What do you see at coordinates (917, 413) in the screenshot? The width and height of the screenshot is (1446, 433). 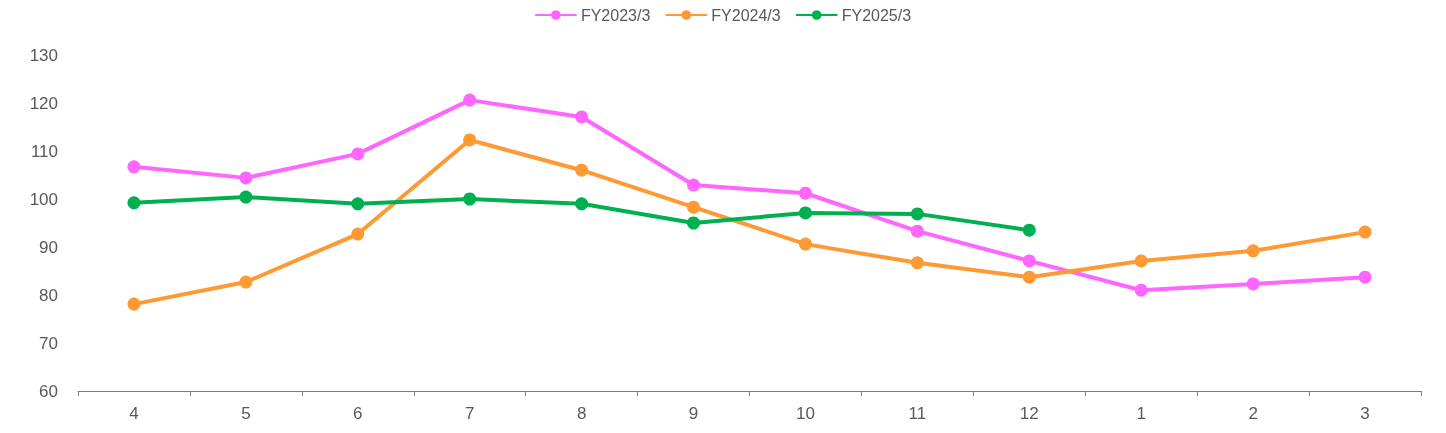 I see `x-tick-label: 11` at bounding box center [917, 413].